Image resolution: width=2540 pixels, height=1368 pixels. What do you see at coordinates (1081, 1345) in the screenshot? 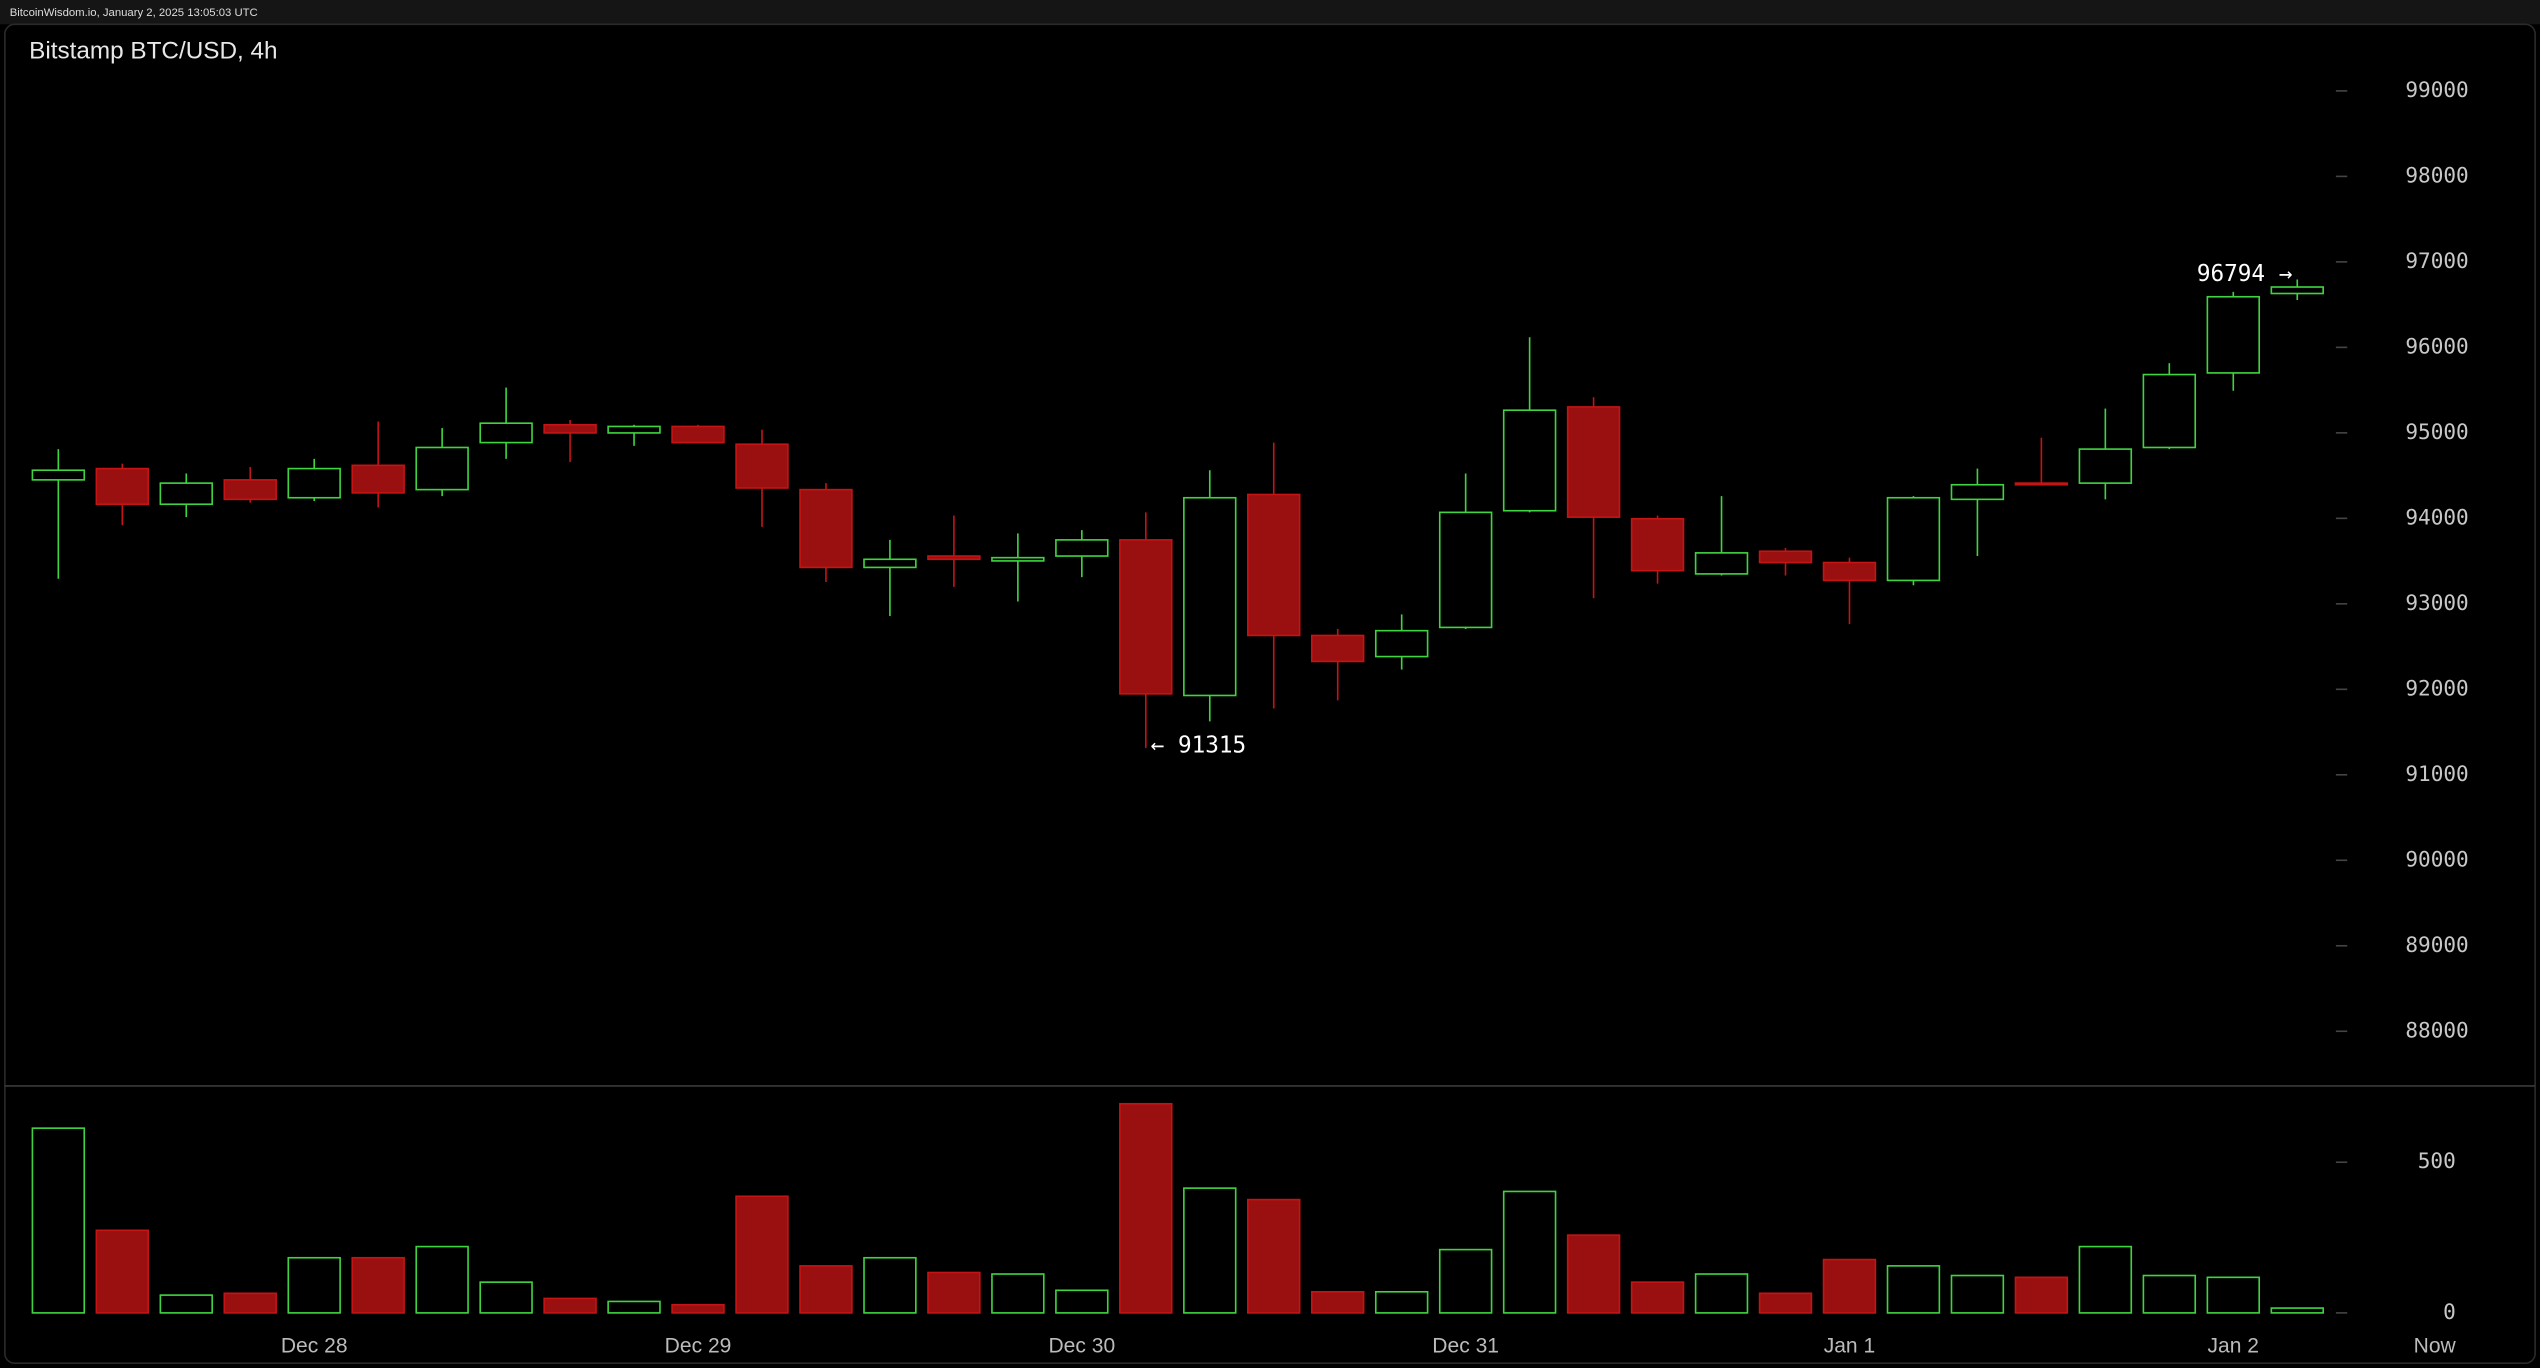
I see `x-tick-label: Dec 30` at bounding box center [1081, 1345].